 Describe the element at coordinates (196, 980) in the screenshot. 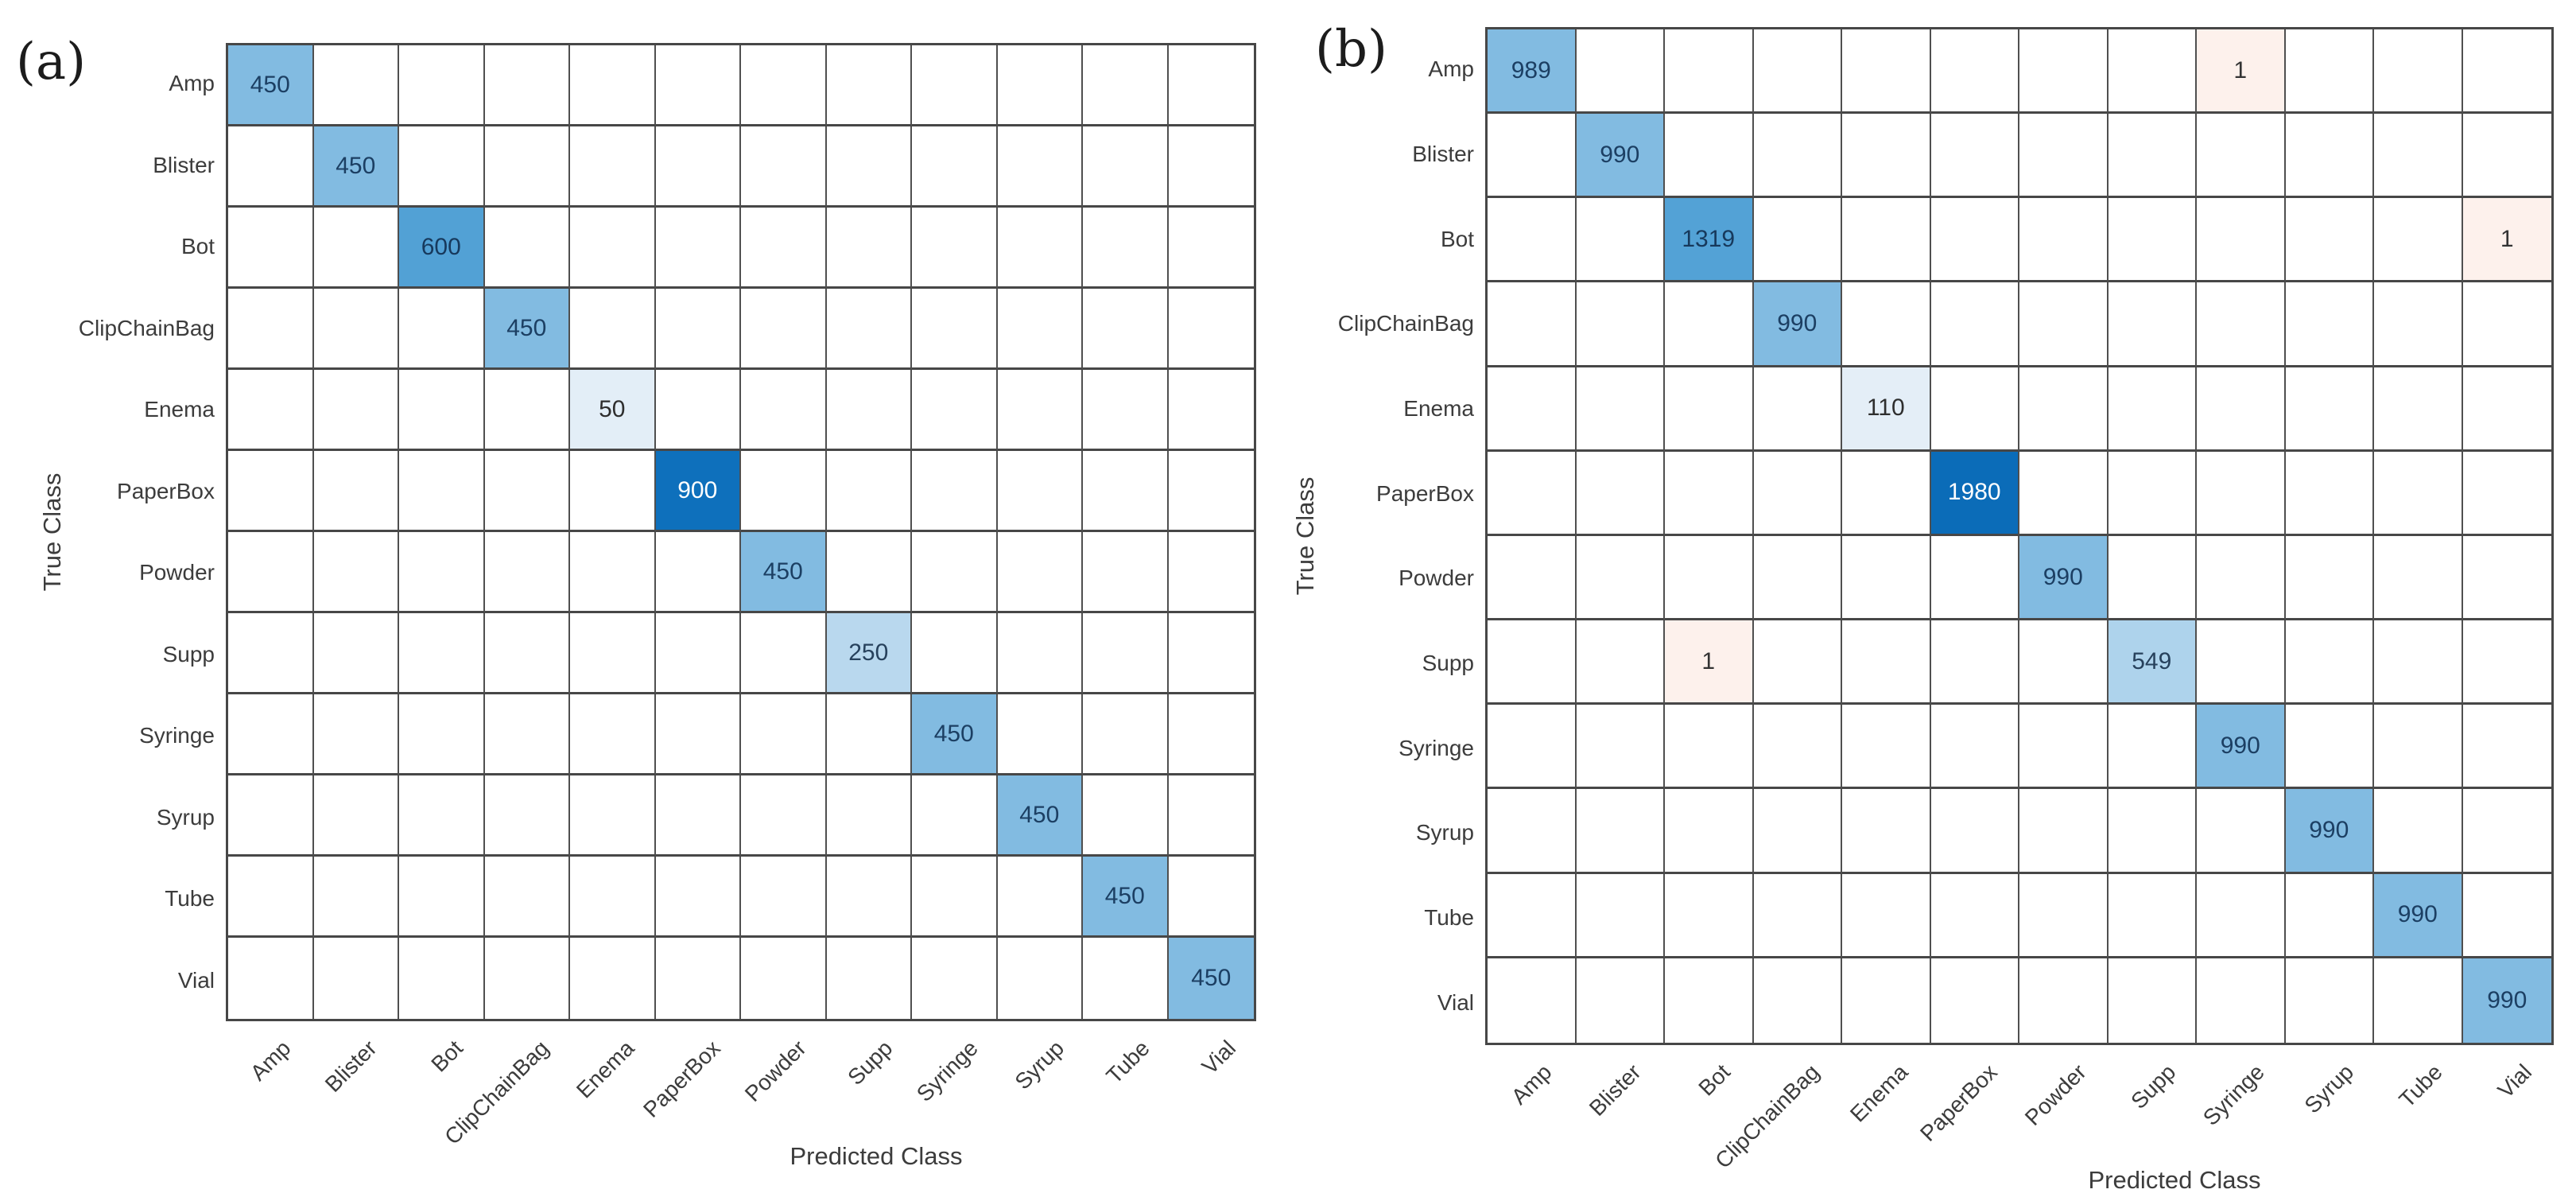

I see `y-tick-label: Vial` at that location.